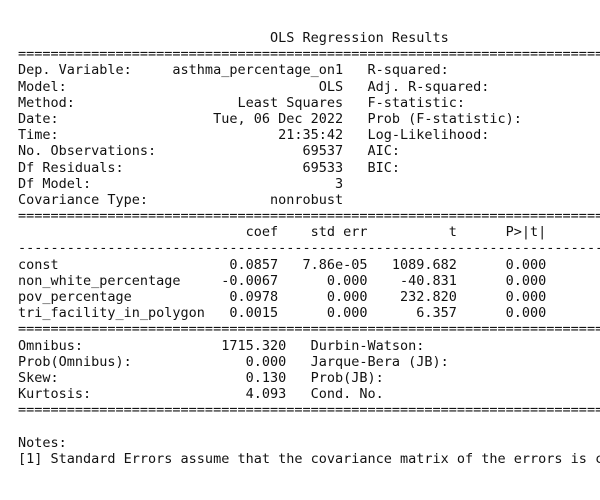  What do you see at coordinates (254, 135) in the screenshot?
I see `header-row-time: Time: 21:35:42 Log-Likelihood:` at bounding box center [254, 135].